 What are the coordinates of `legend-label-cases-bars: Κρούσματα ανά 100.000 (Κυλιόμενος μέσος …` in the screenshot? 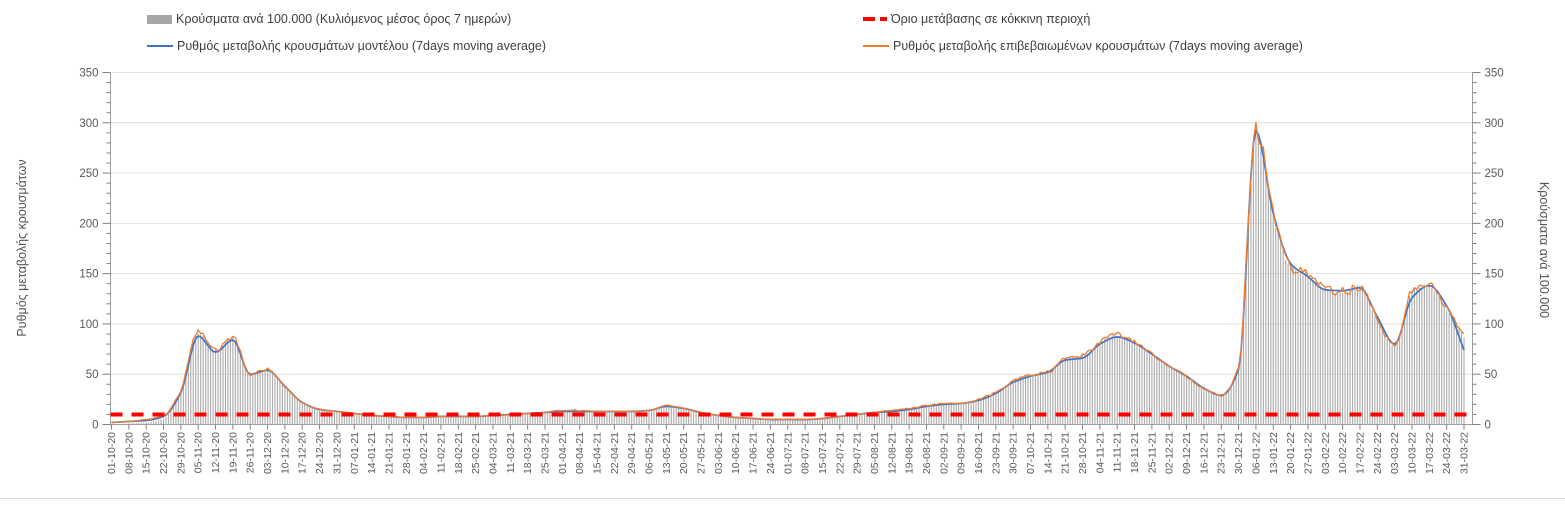 It's located at (344, 19).